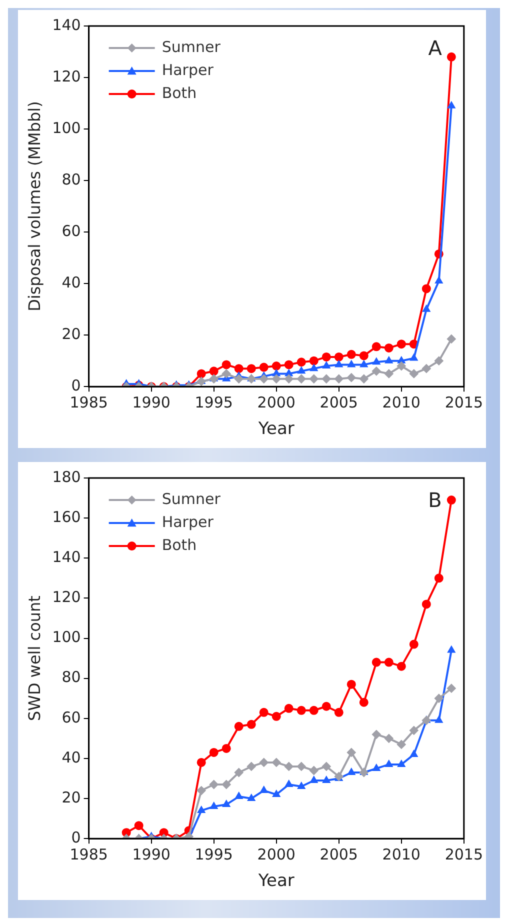 Image resolution: width=512 pixels, height=922 pixels. Describe the element at coordinates (66, 76) in the screenshot. I see `y-tick-label: 120` at that location.